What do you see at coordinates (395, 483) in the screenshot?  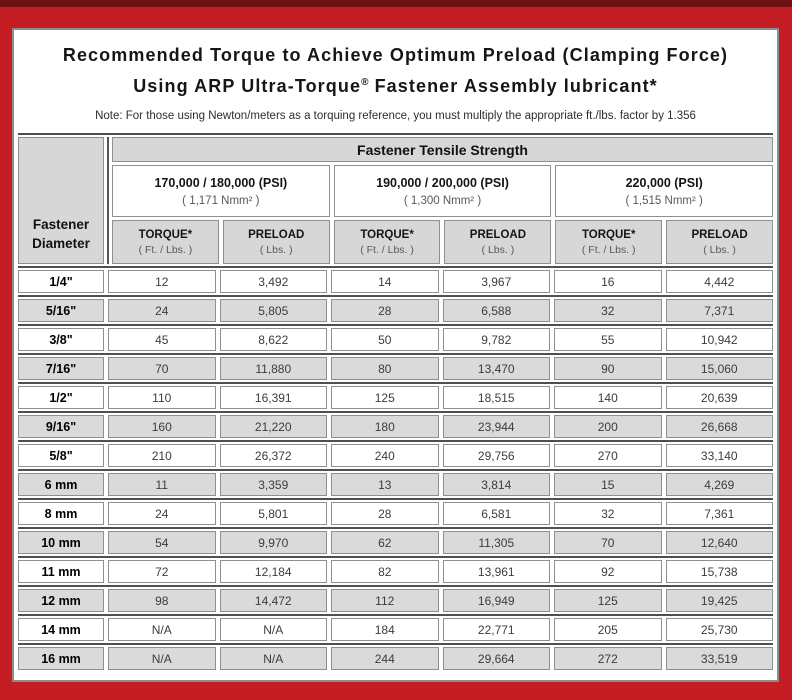 I see `table-row: 6 mm 11 3,359 13 3,814 15 4,269` at bounding box center [395, 483].